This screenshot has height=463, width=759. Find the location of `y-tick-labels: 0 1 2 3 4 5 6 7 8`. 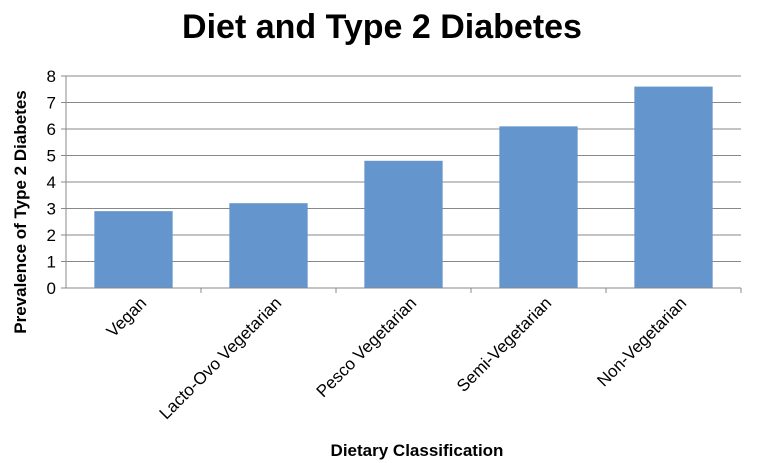

y-tick-labels: 0 1 2 3 4 5 6 7 8 is located at coordinates (56, 182).